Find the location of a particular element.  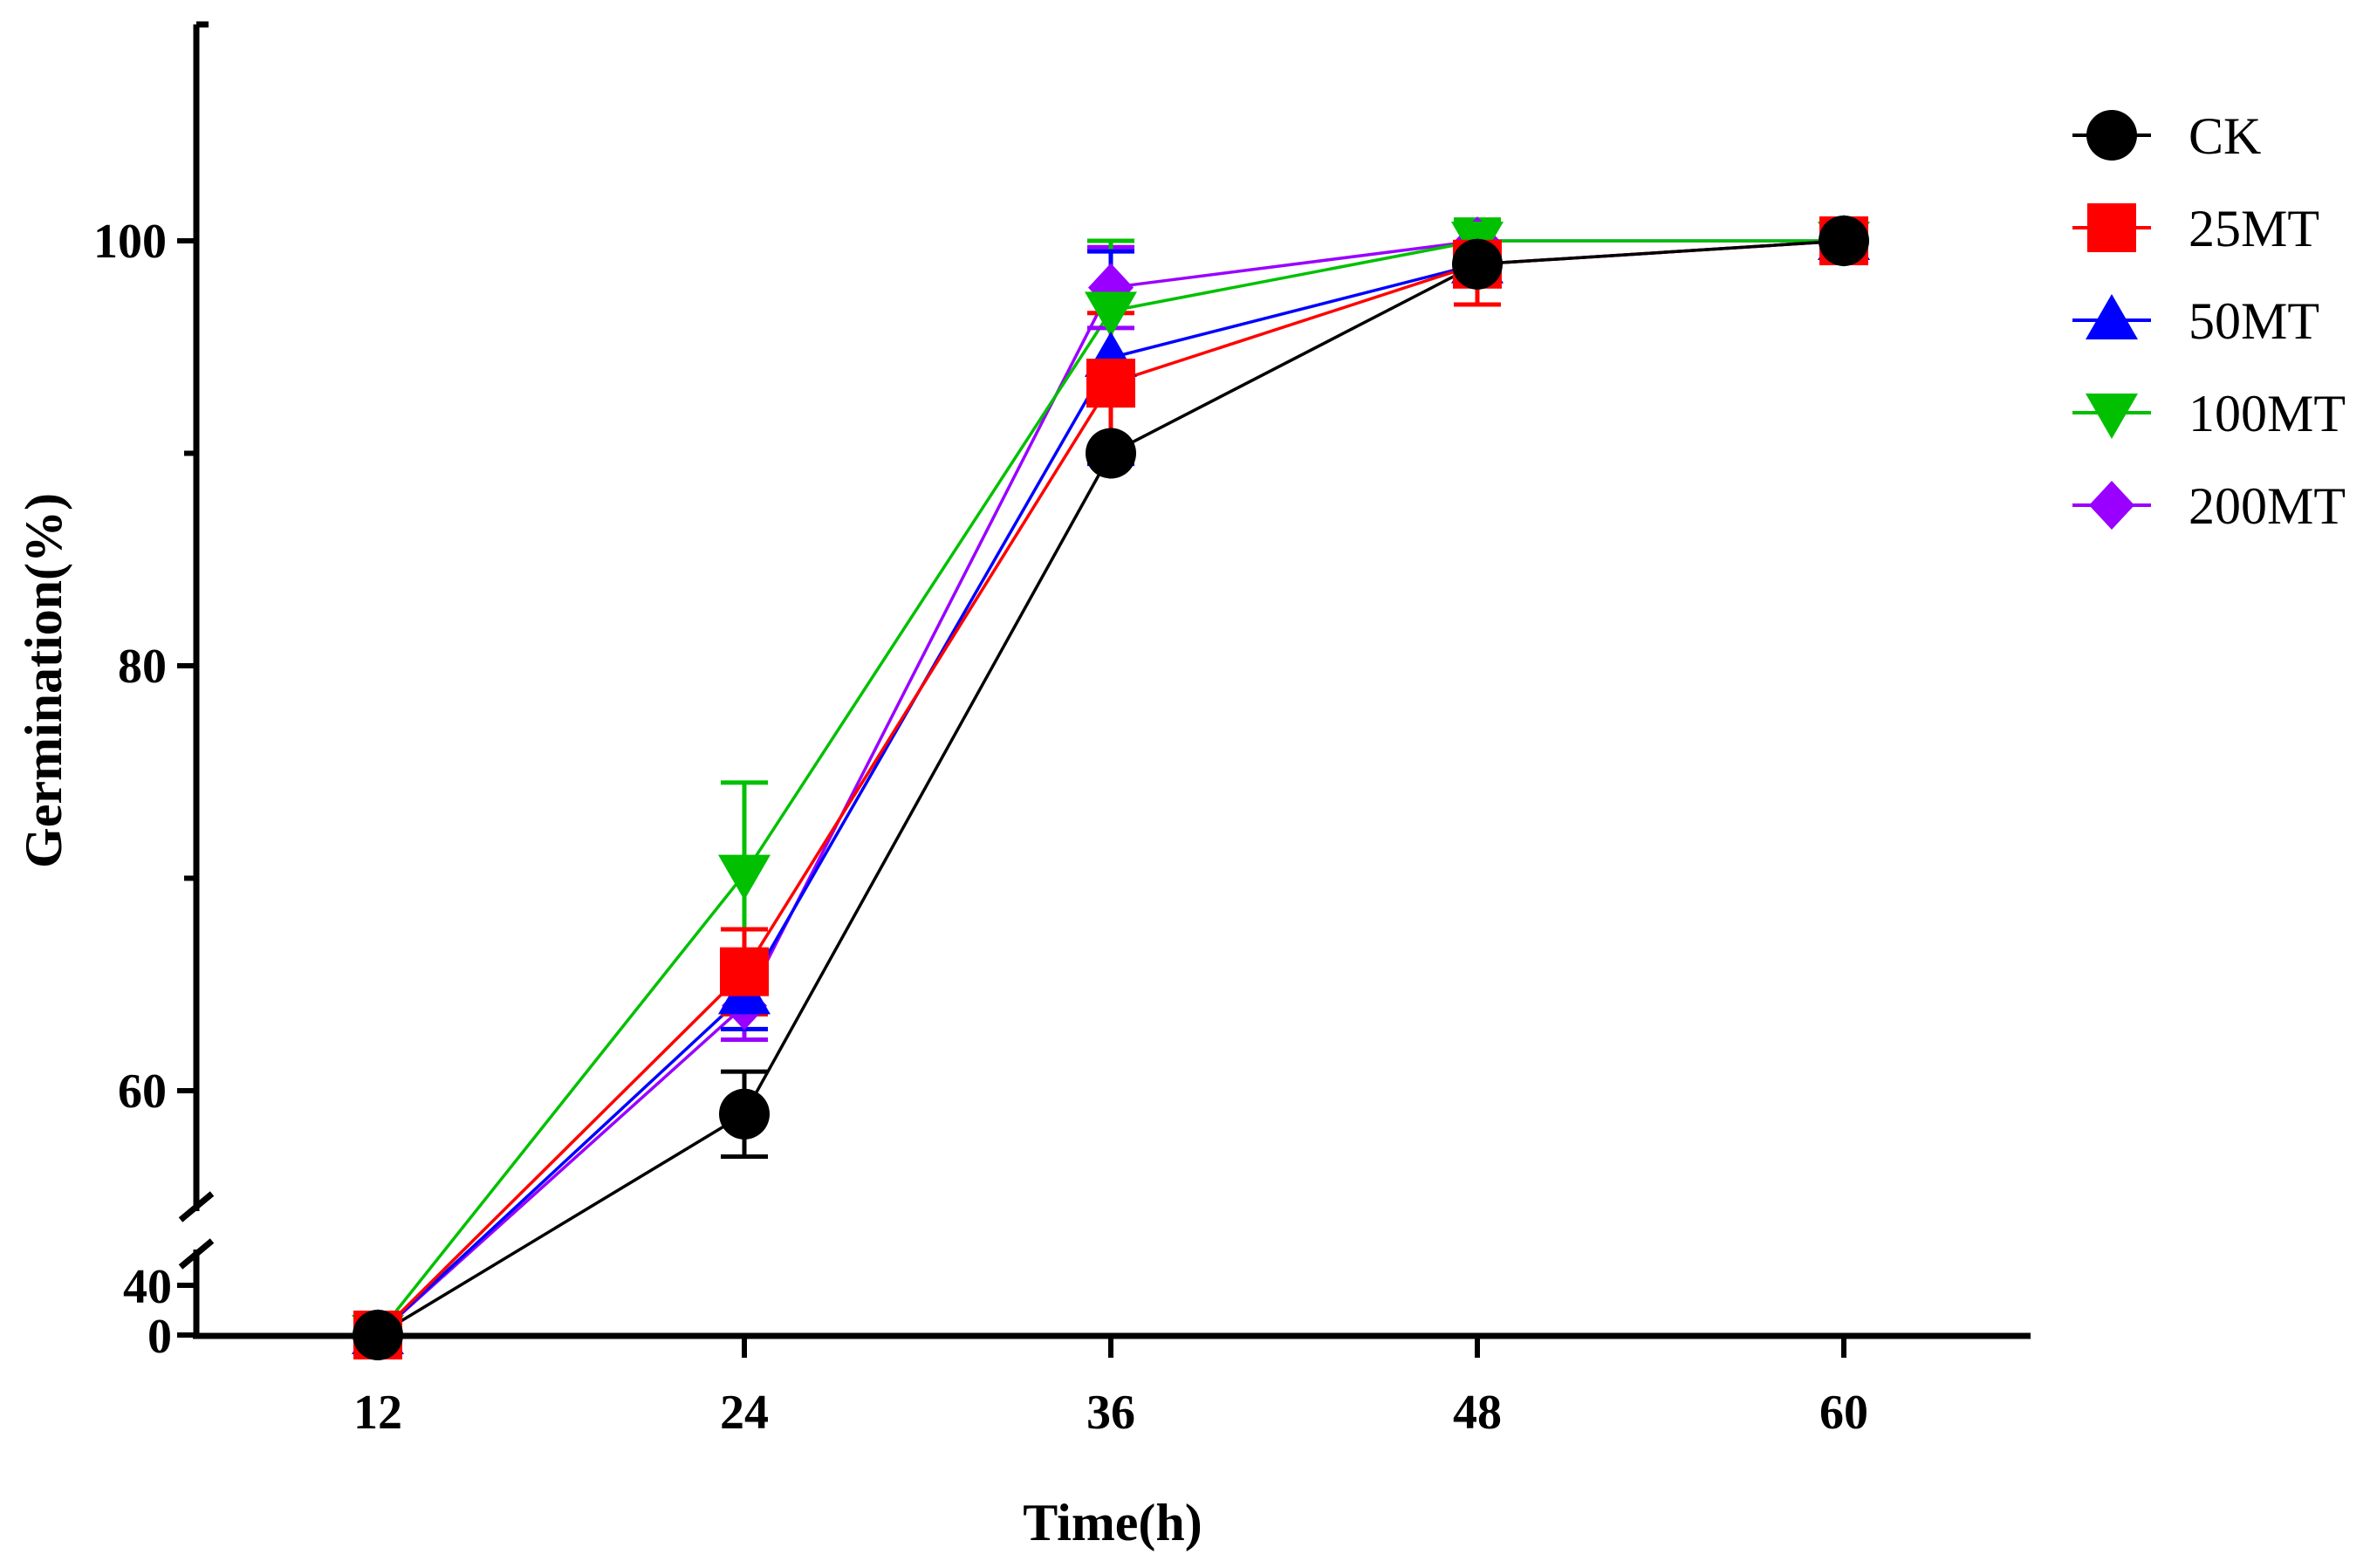

y-tick-label: 40 is located at coordinates (147, 1287).